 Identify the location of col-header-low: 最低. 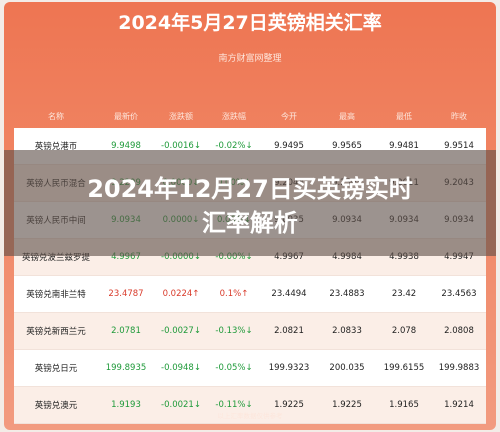
(404, 116).